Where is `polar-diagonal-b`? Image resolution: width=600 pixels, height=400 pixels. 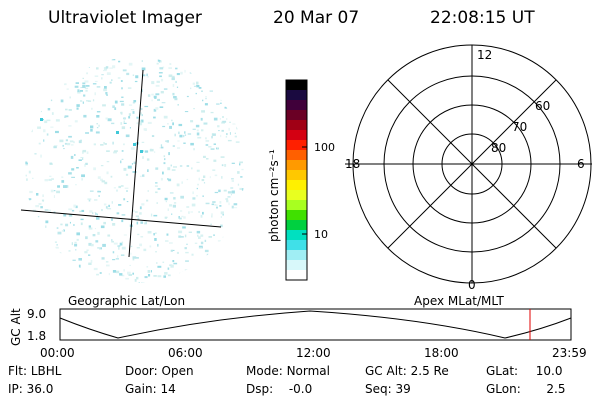
polar-diagonal-b is located at coordinates (472, 164).